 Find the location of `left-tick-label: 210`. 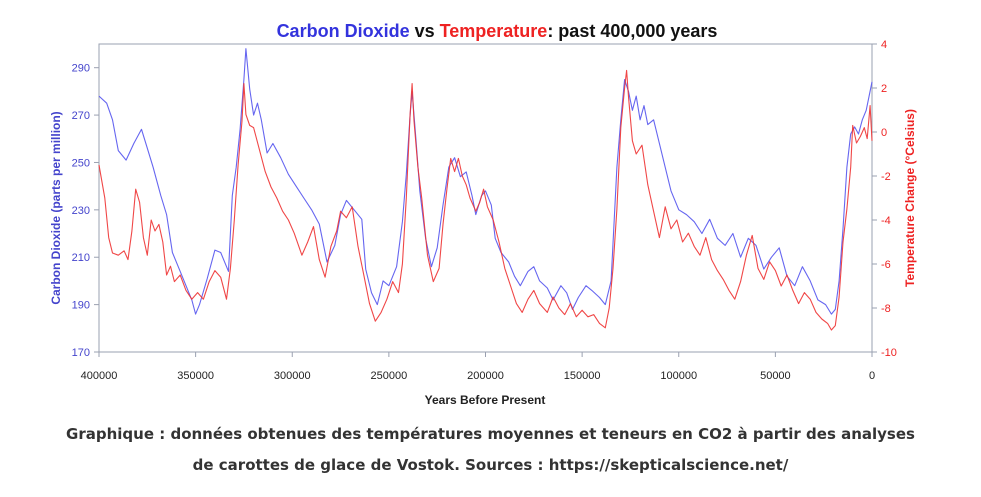

left-tick-label: 210 is located at coordinates (81, 258).